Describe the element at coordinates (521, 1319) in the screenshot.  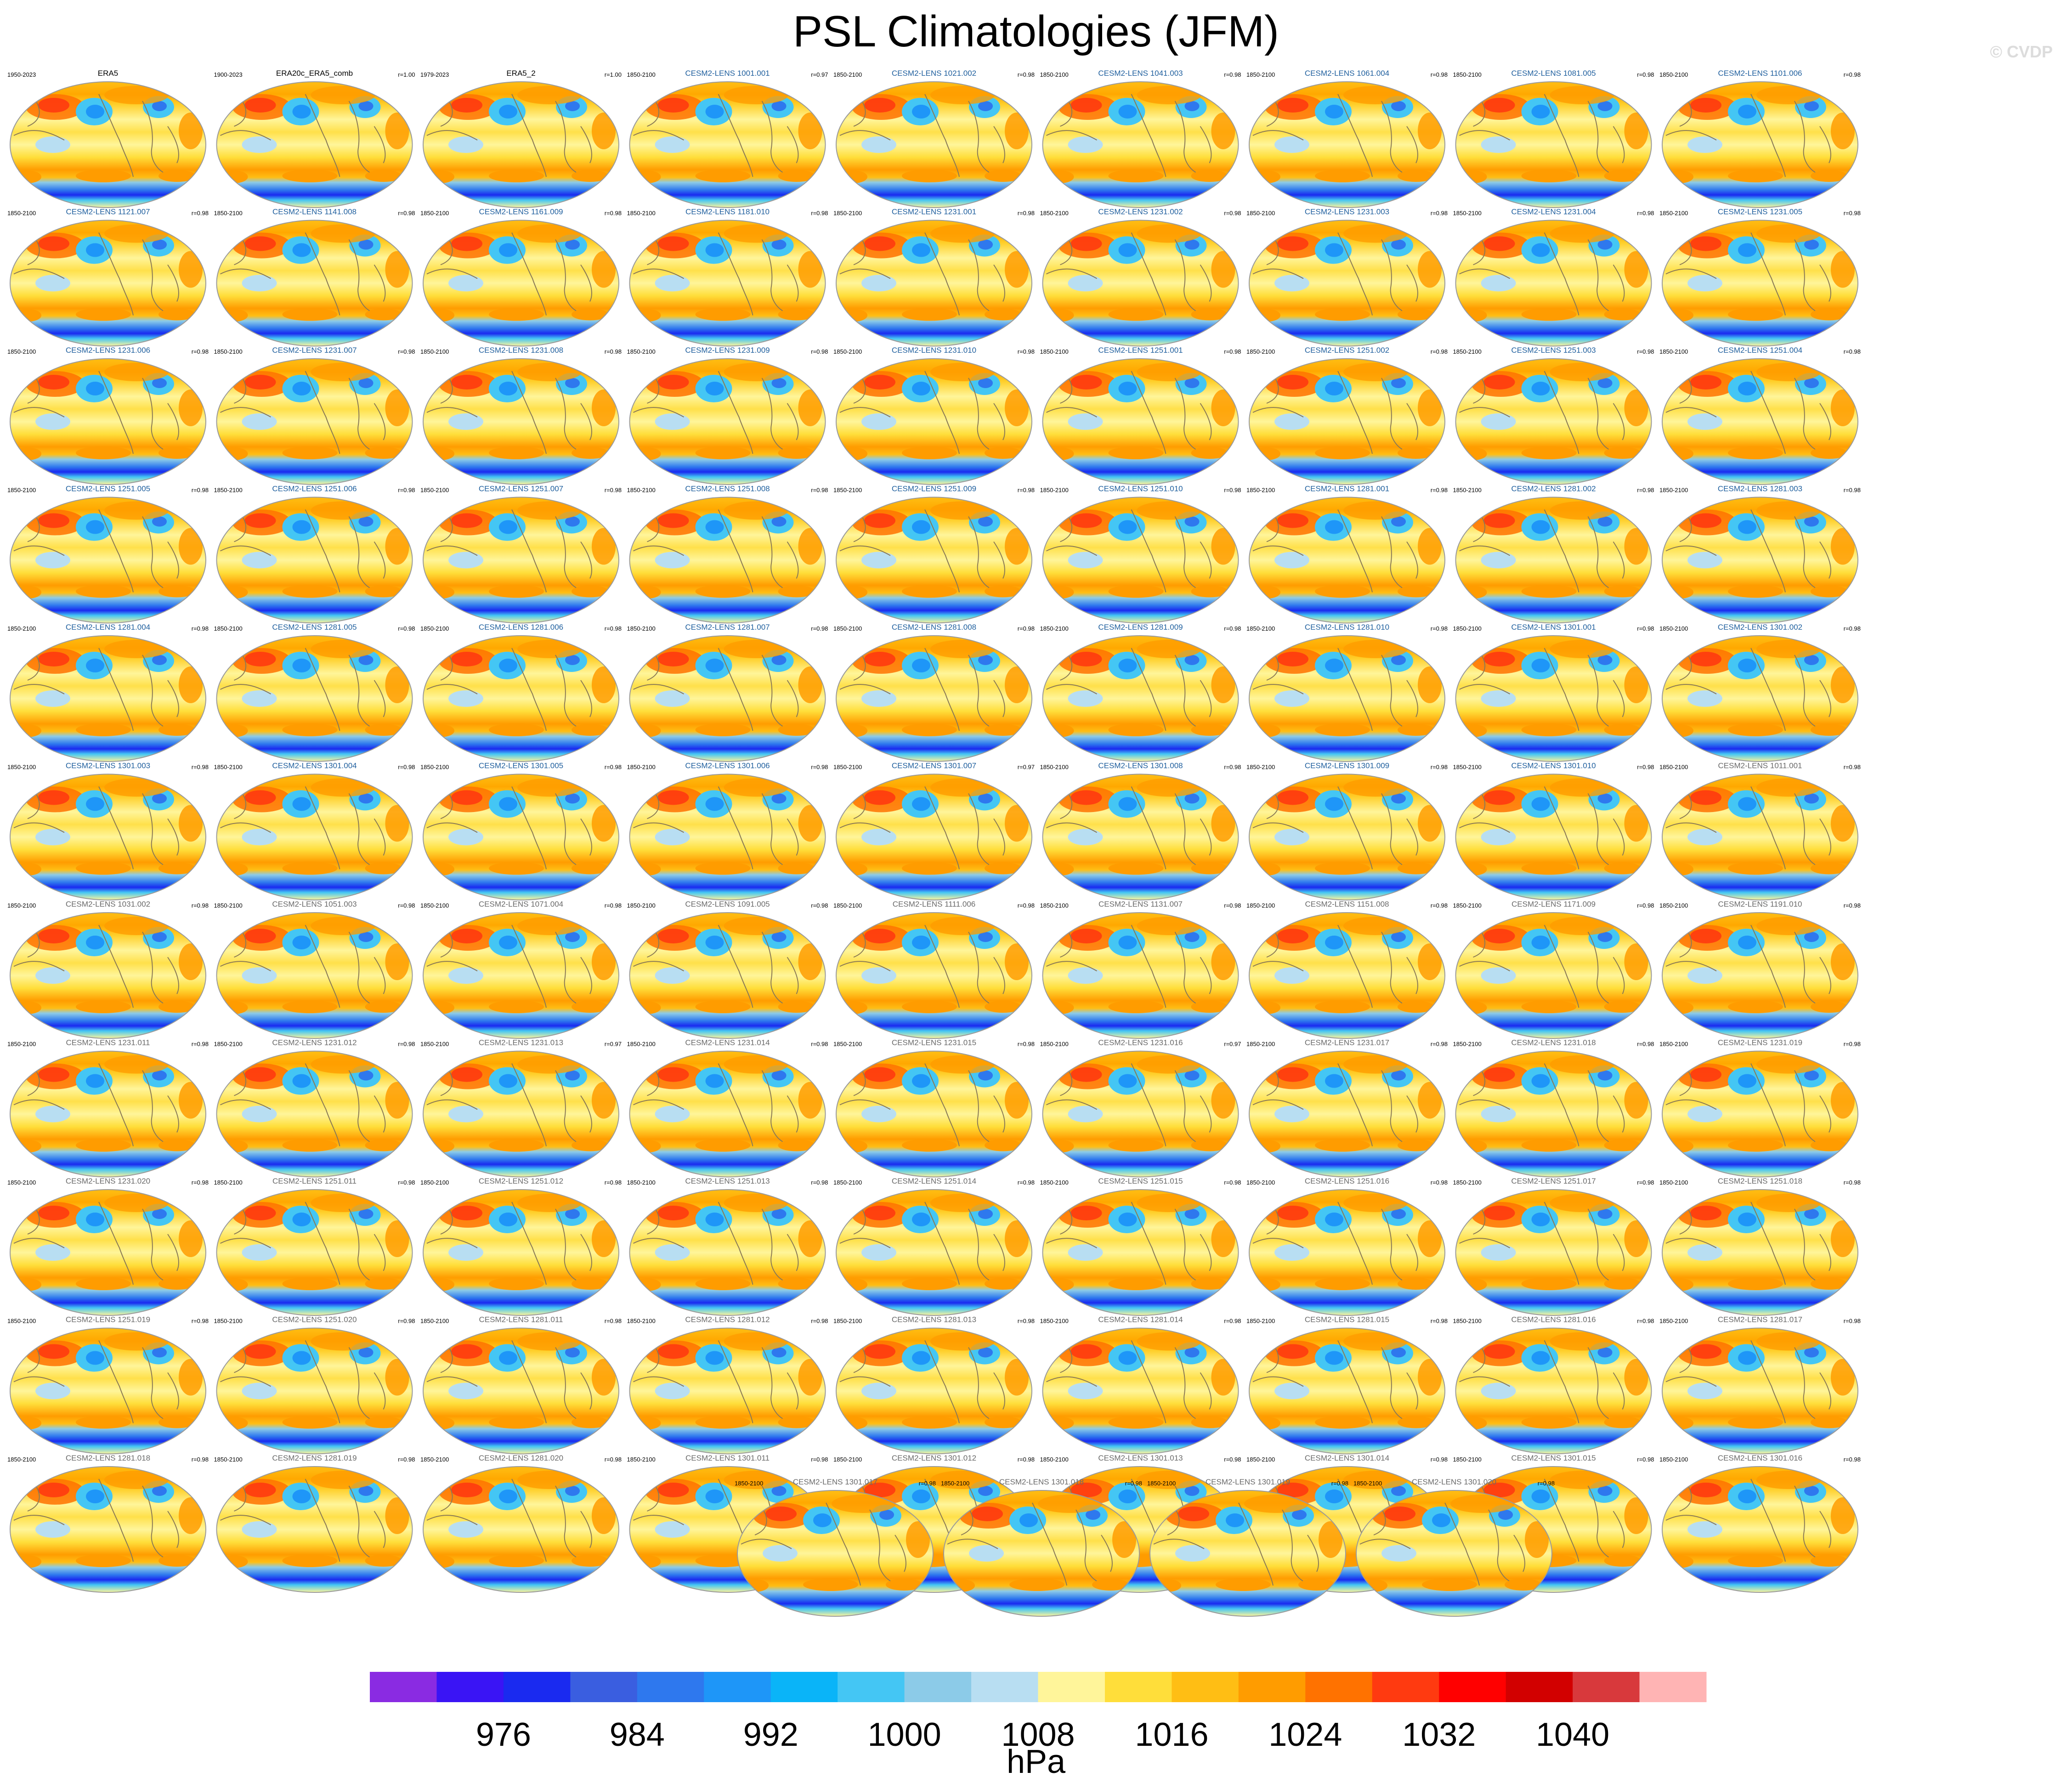
I see `panel-title: CESM2-LENS 1281.011` at that location.